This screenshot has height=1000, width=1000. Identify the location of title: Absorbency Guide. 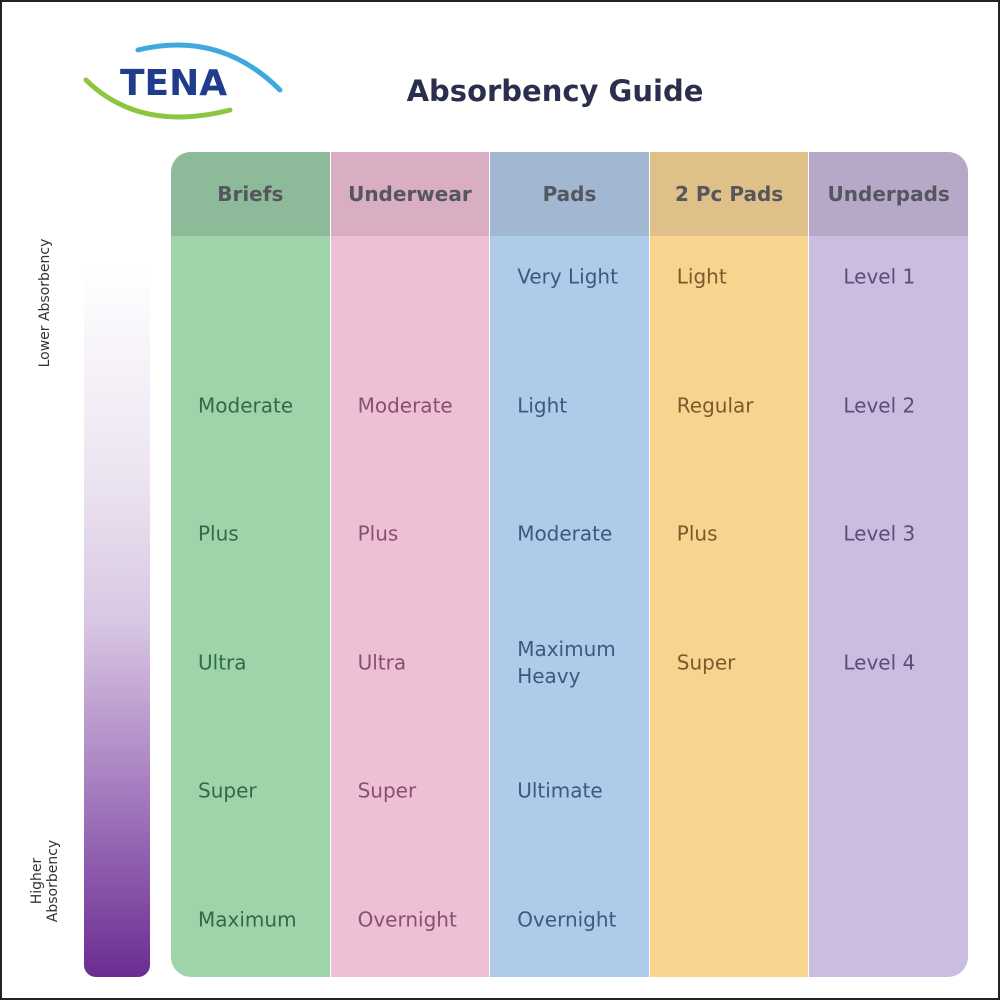
(555, 91).